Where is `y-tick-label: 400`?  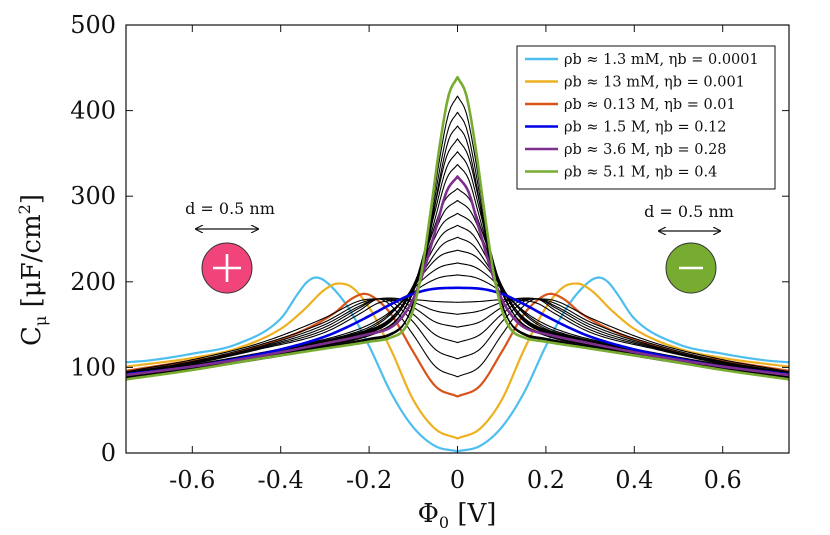 y-tick-label: 400 is located at coordinates (93, 111).